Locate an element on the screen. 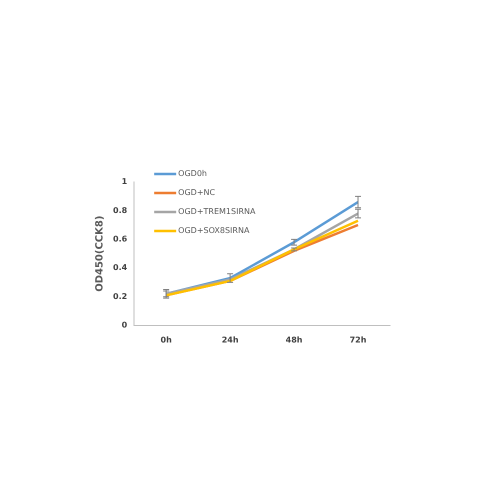 This screenshot has width=500, height=500. y-tick-label: 0.6 is located at coordinates (120, 239).